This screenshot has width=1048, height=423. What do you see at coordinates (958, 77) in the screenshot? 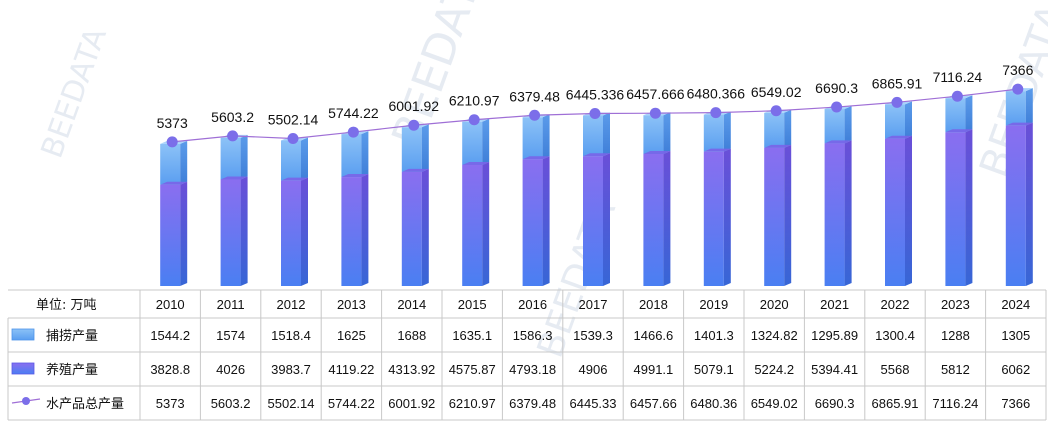
I see `total-value-label-2023: 7116.24` at bounding box center [958, 77].